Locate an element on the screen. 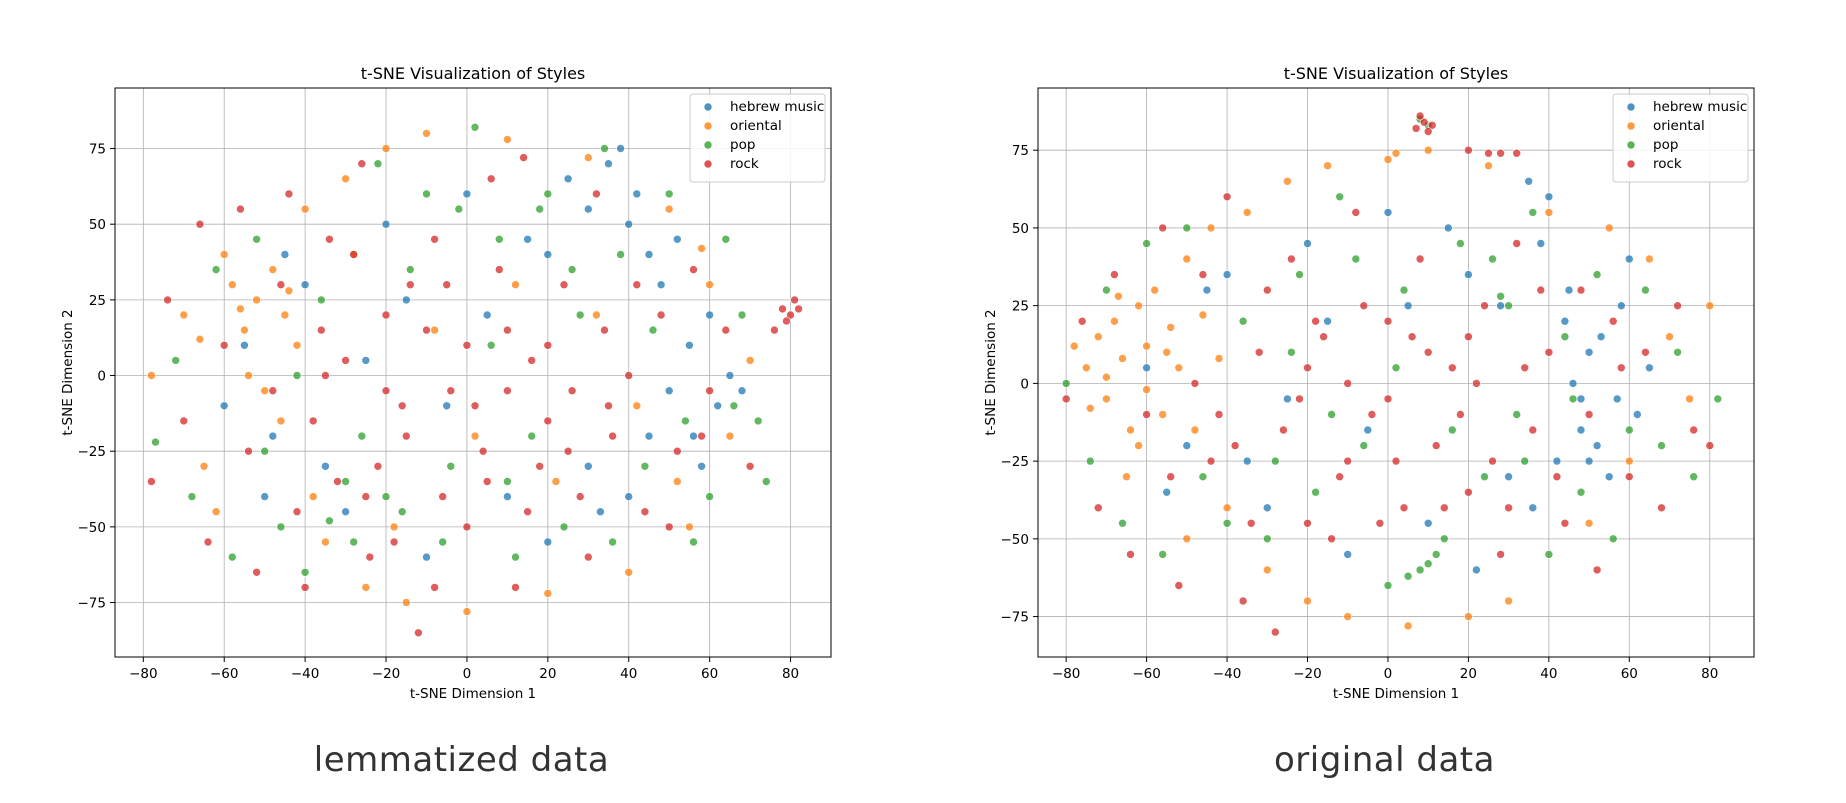 The width and height of the screenshot is (1846, 803). y-tick-label: −75 is located at coordinates (1015, 618).